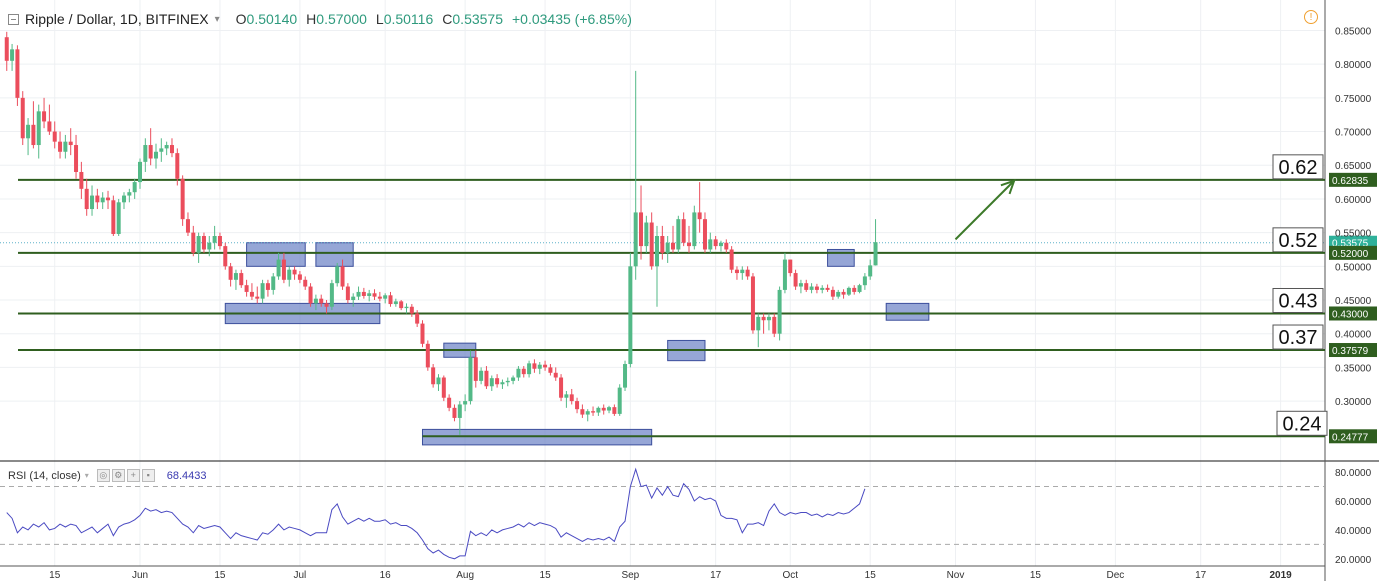 This screenshot has height=581, width=1379. I want to click on price-tag-label: 0.24777, so click(1350, 437).